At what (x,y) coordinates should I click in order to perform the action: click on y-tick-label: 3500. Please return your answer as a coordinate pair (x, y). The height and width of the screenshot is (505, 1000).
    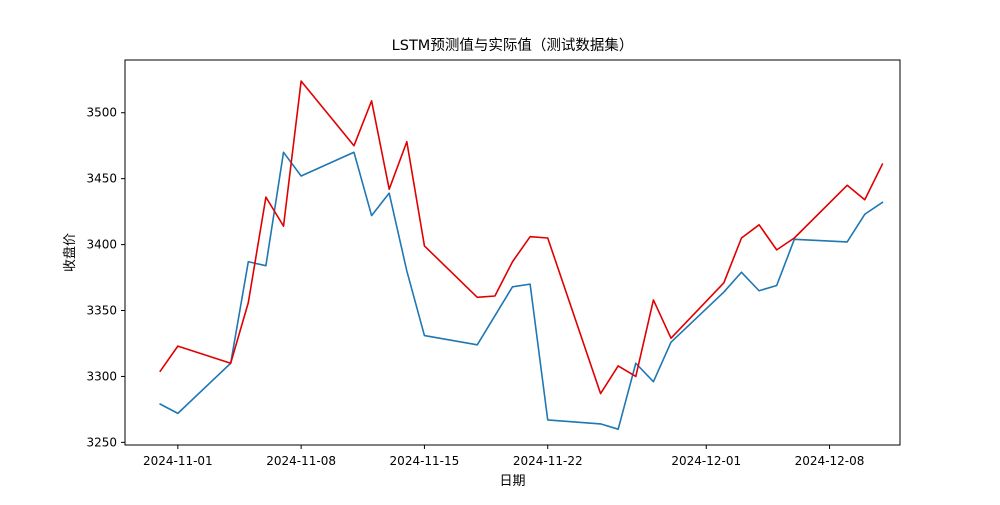
    Looking at the image, I should click on (101, 113).